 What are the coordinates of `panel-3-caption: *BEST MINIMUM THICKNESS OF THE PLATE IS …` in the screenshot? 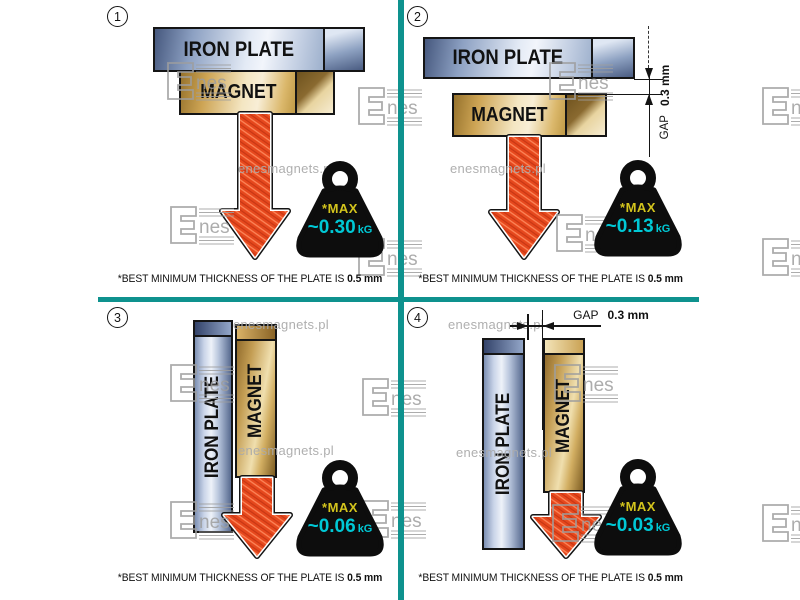 It's located at (250, 578).